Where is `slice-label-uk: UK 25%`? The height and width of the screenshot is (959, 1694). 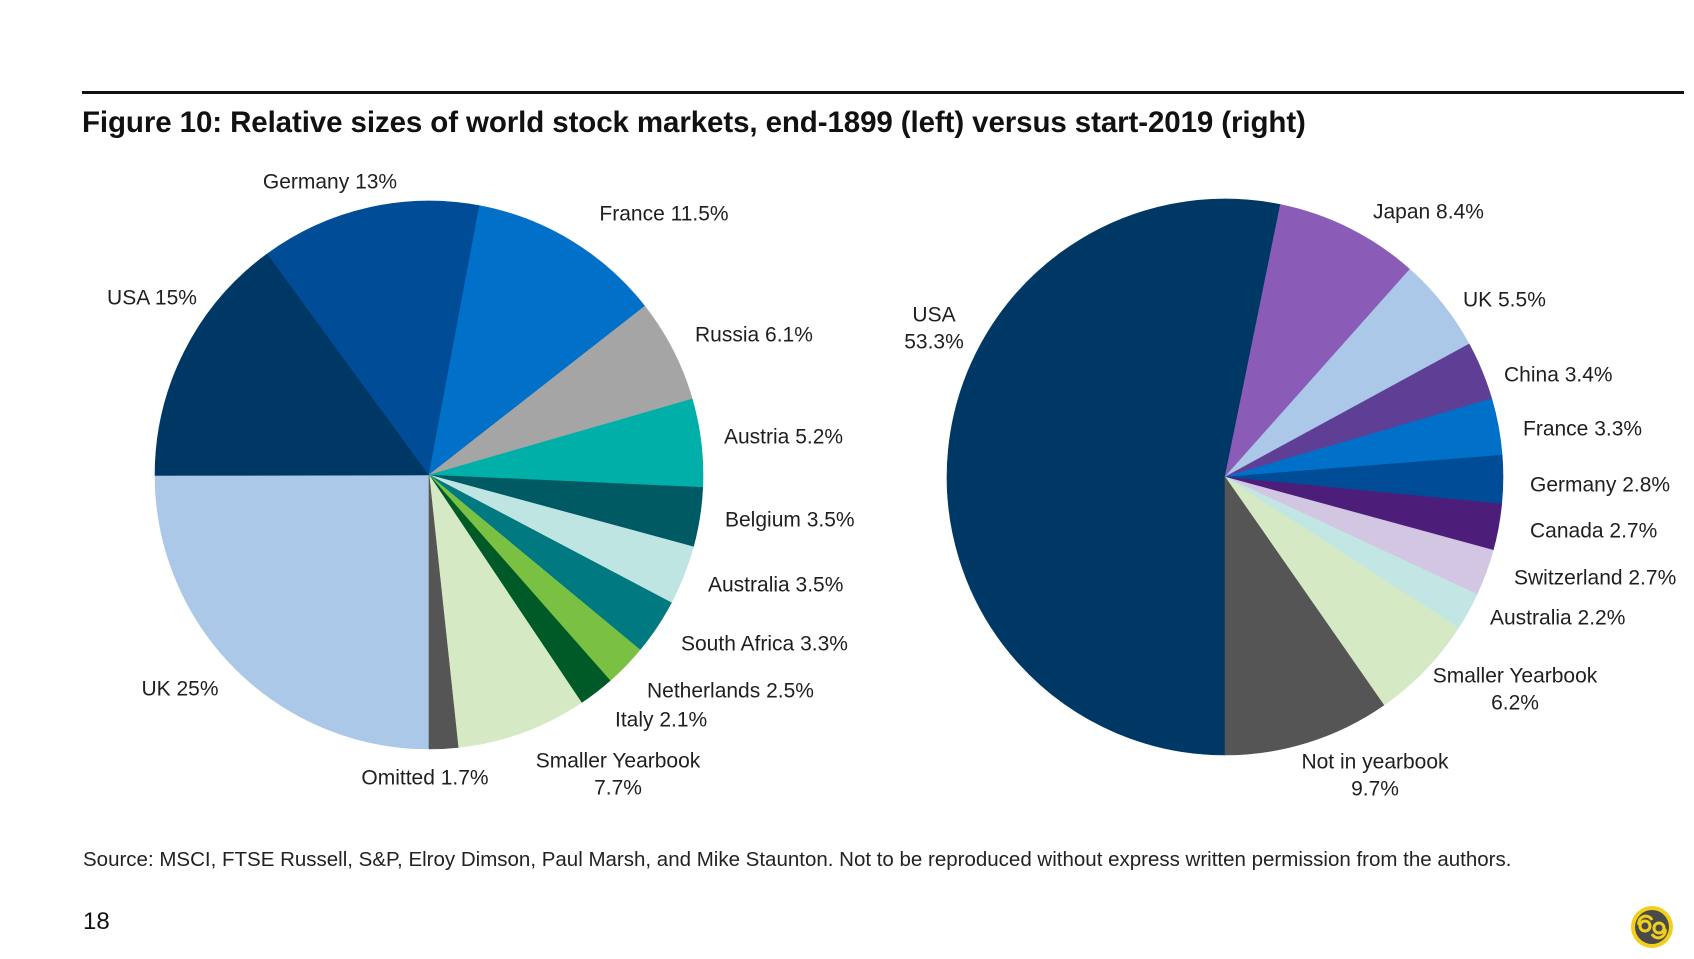
slice-label-uk: UK 25% is located at coordinates (179, 689).